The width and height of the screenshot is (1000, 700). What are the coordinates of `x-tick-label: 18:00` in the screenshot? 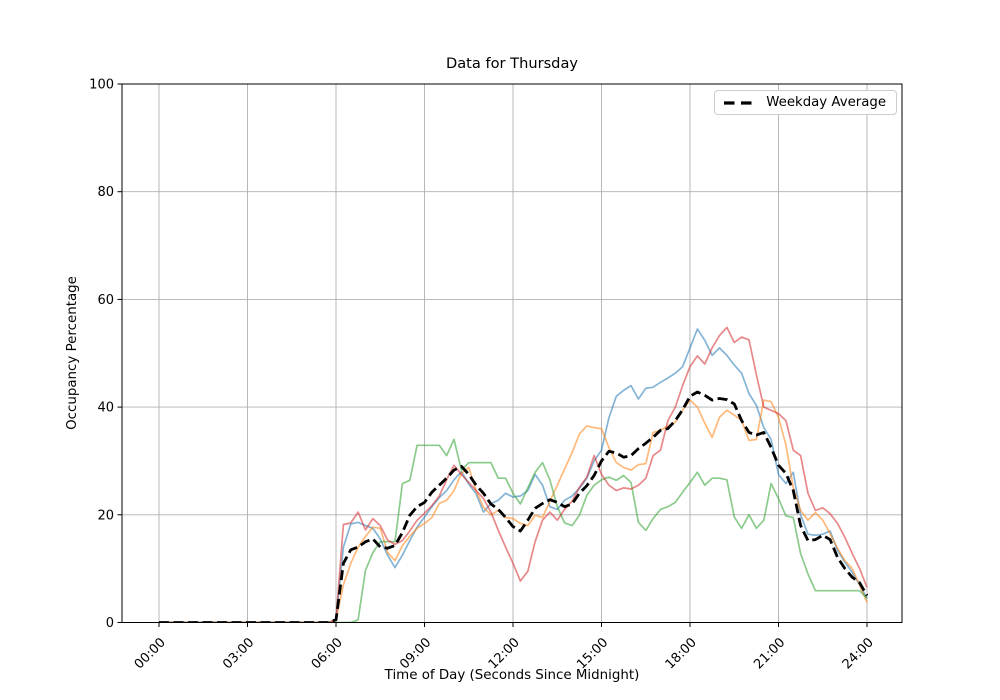 It's located at (681, 653).